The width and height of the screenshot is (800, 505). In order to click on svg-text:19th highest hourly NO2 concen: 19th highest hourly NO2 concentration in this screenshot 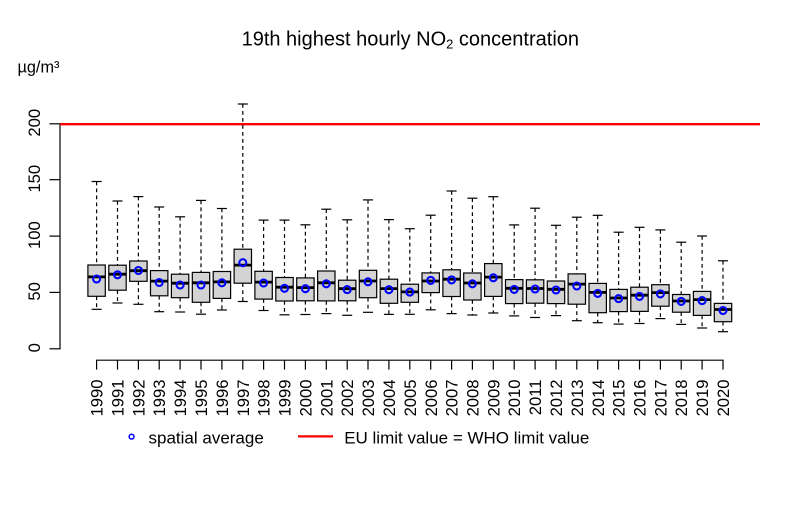, I will do `click(410, 40)`.